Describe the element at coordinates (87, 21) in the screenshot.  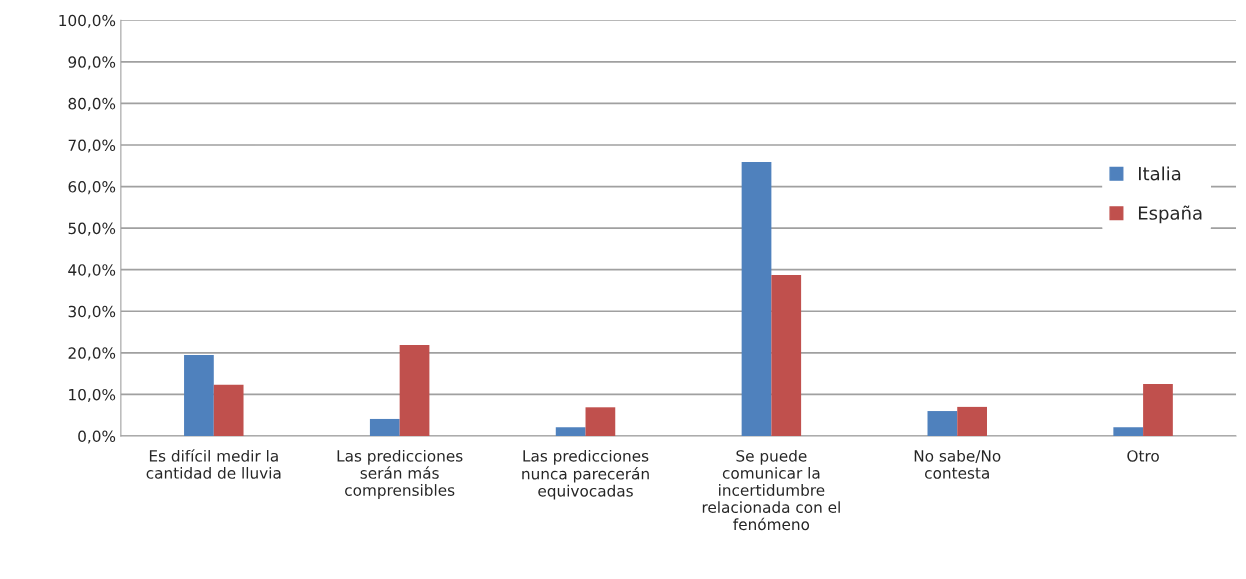
I see `y-tick-label: 100,0%` at that location.